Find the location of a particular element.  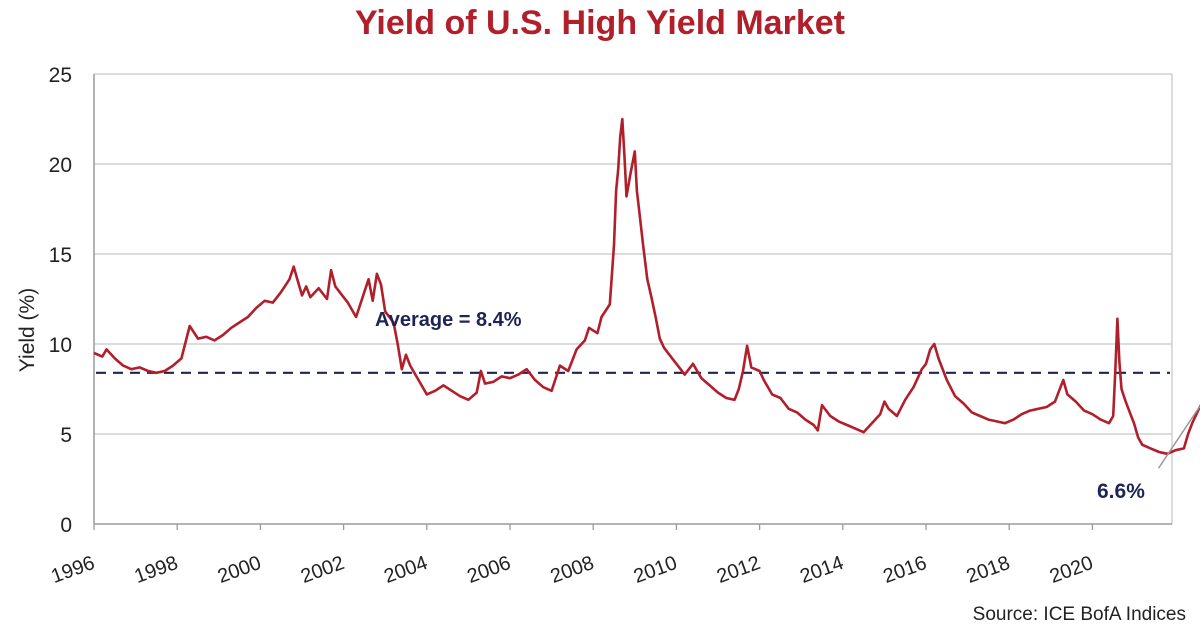

y-tick-label: 0 is located at coordinates (66, 525).